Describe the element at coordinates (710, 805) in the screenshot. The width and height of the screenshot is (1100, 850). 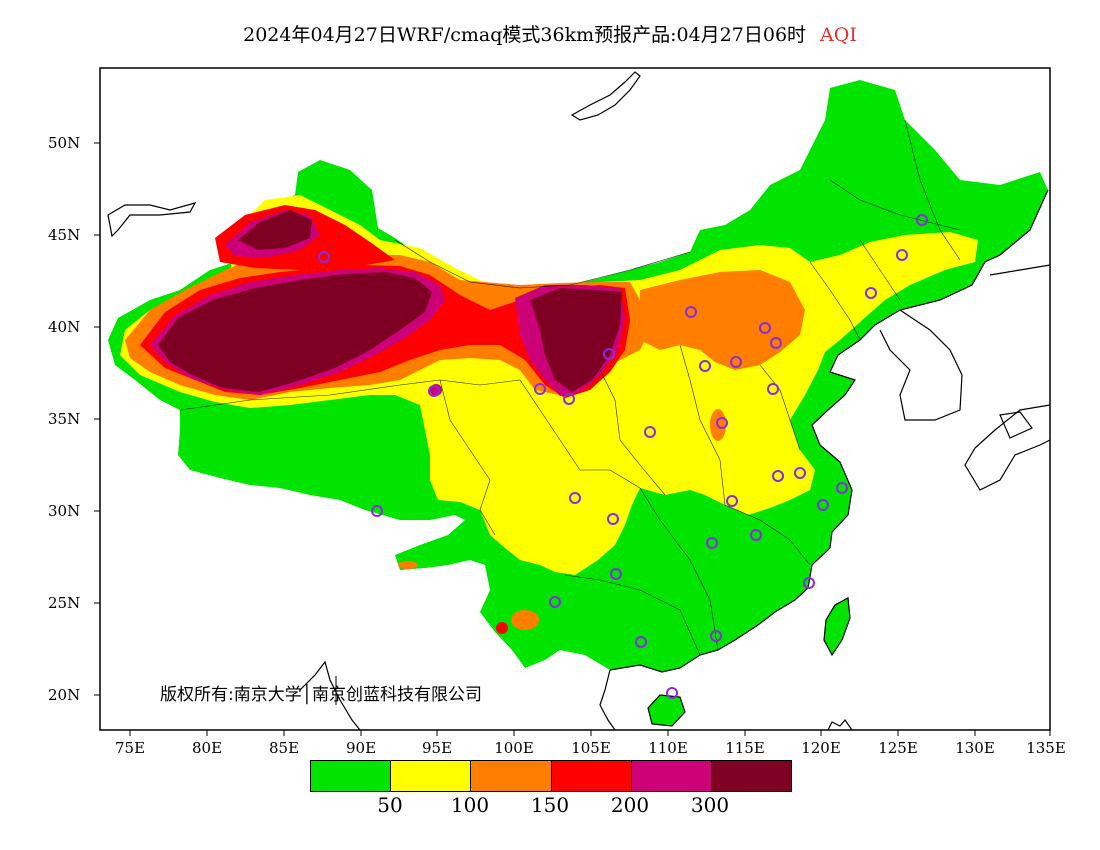
I see `legend-label: 300` at that location.